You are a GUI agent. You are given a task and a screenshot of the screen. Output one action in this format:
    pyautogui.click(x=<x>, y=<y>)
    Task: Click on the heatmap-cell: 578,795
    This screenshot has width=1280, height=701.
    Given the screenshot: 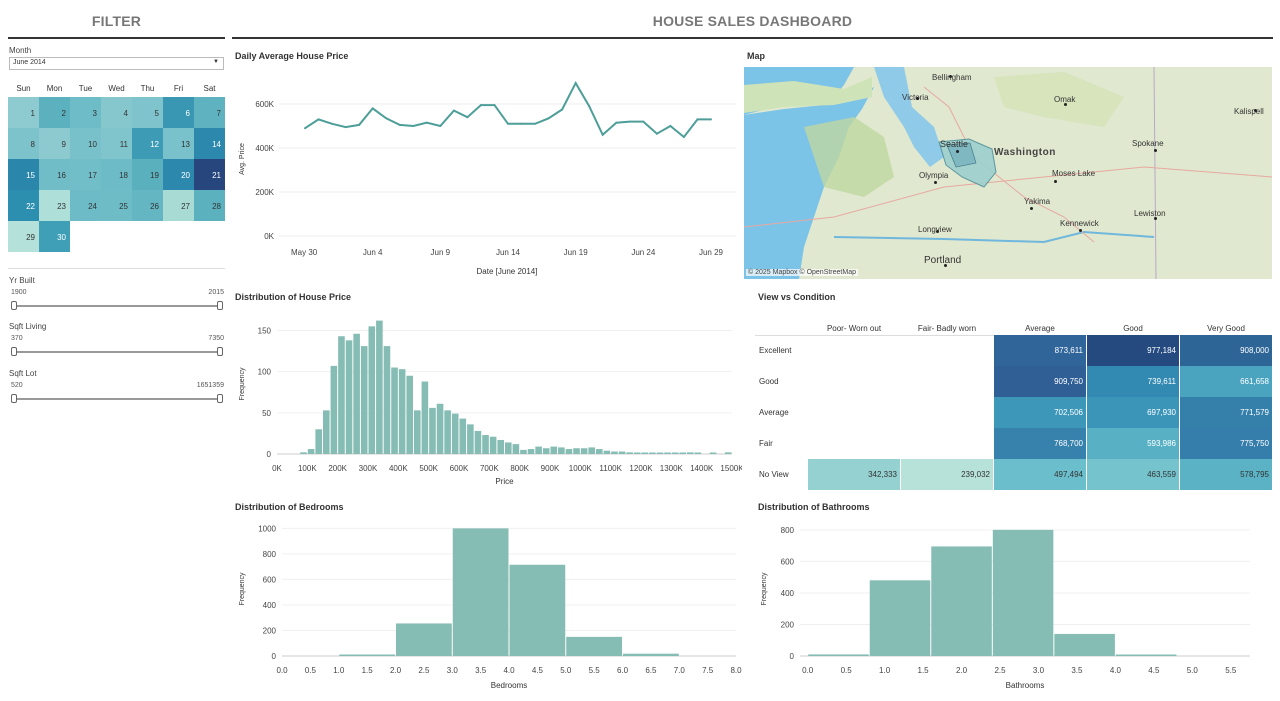 What is the action you would take?
    pyautogui.click(x=1226, y=474)
    